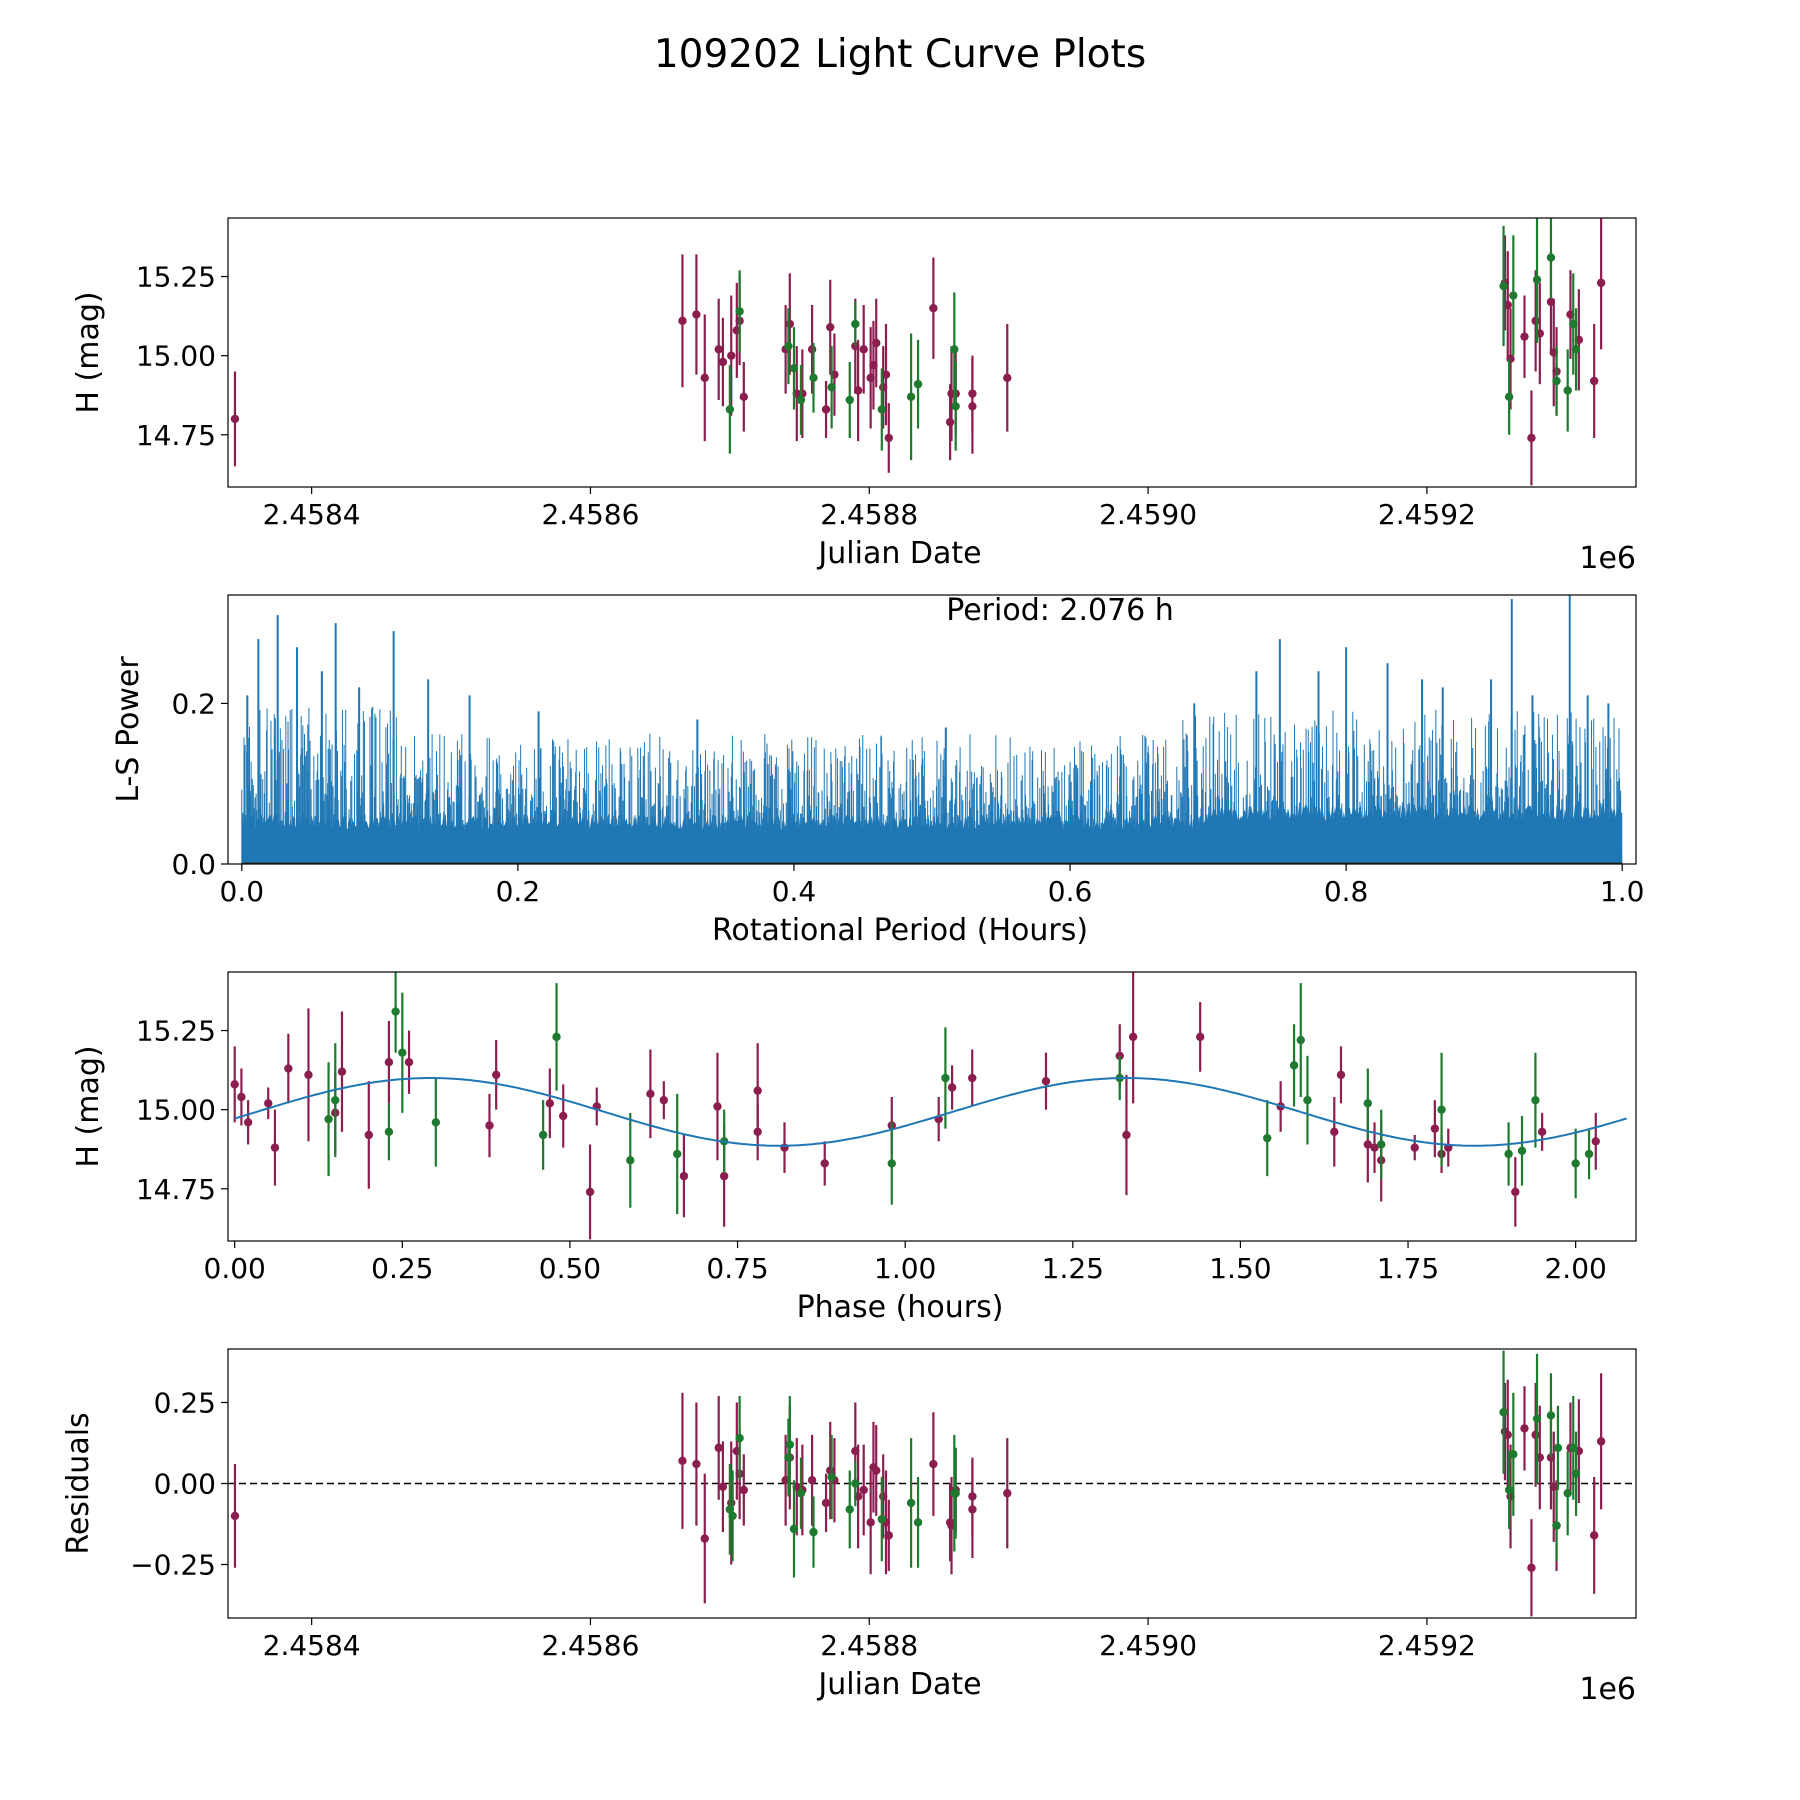 This screenshot has width=1800, height=1800. Describe the element at coordinates (590, 1645) in the screenshot. I see `x-tick-label: 2.4586` at that location.